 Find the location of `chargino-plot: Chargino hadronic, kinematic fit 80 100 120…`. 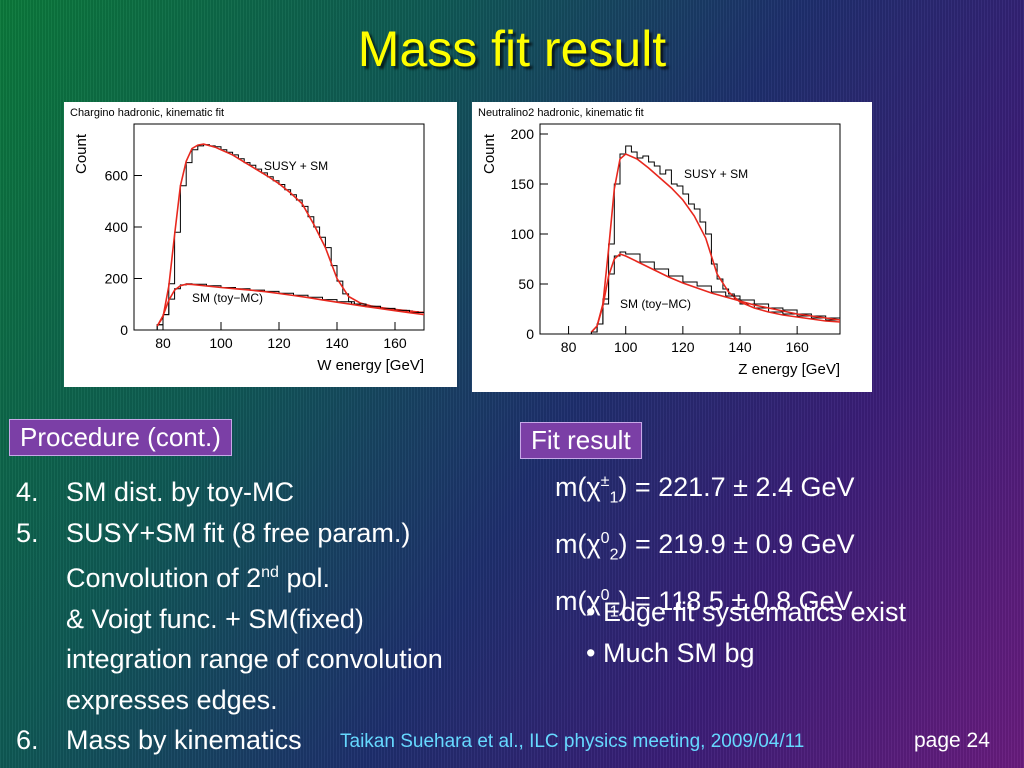

chargino-plot: Chargino hadronic, kinematic fit 80 100 120… is located at coordinates (260, 244).